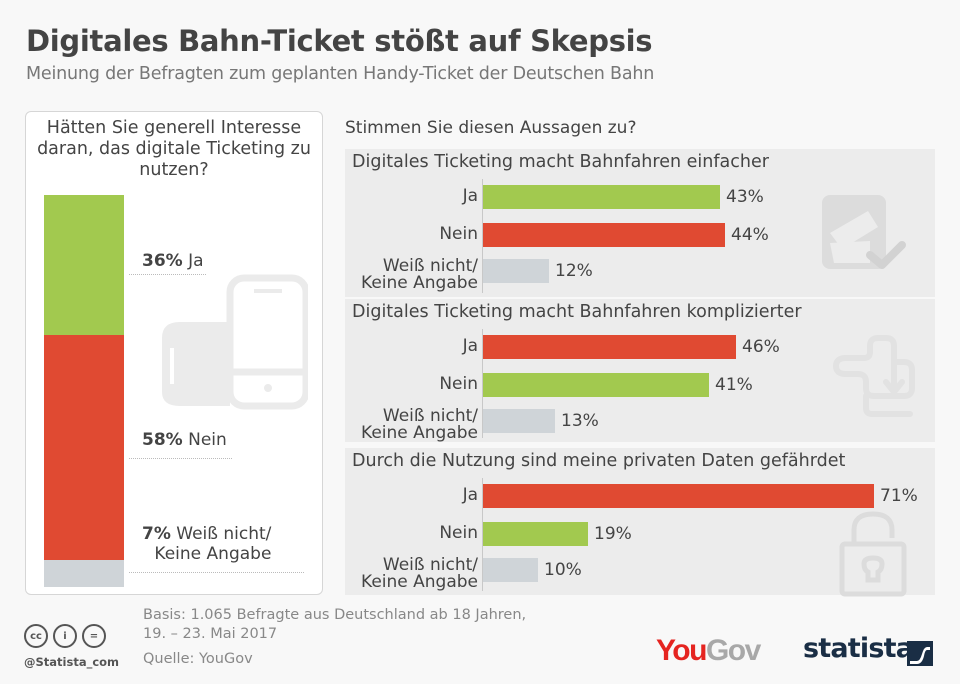 Image resolution: width=960 pixels, height=684 pixels. What do you see at coordinates (84, 573) in the screenshot?
I see `stack-segment-unknown` at bounding box center [84, 573].